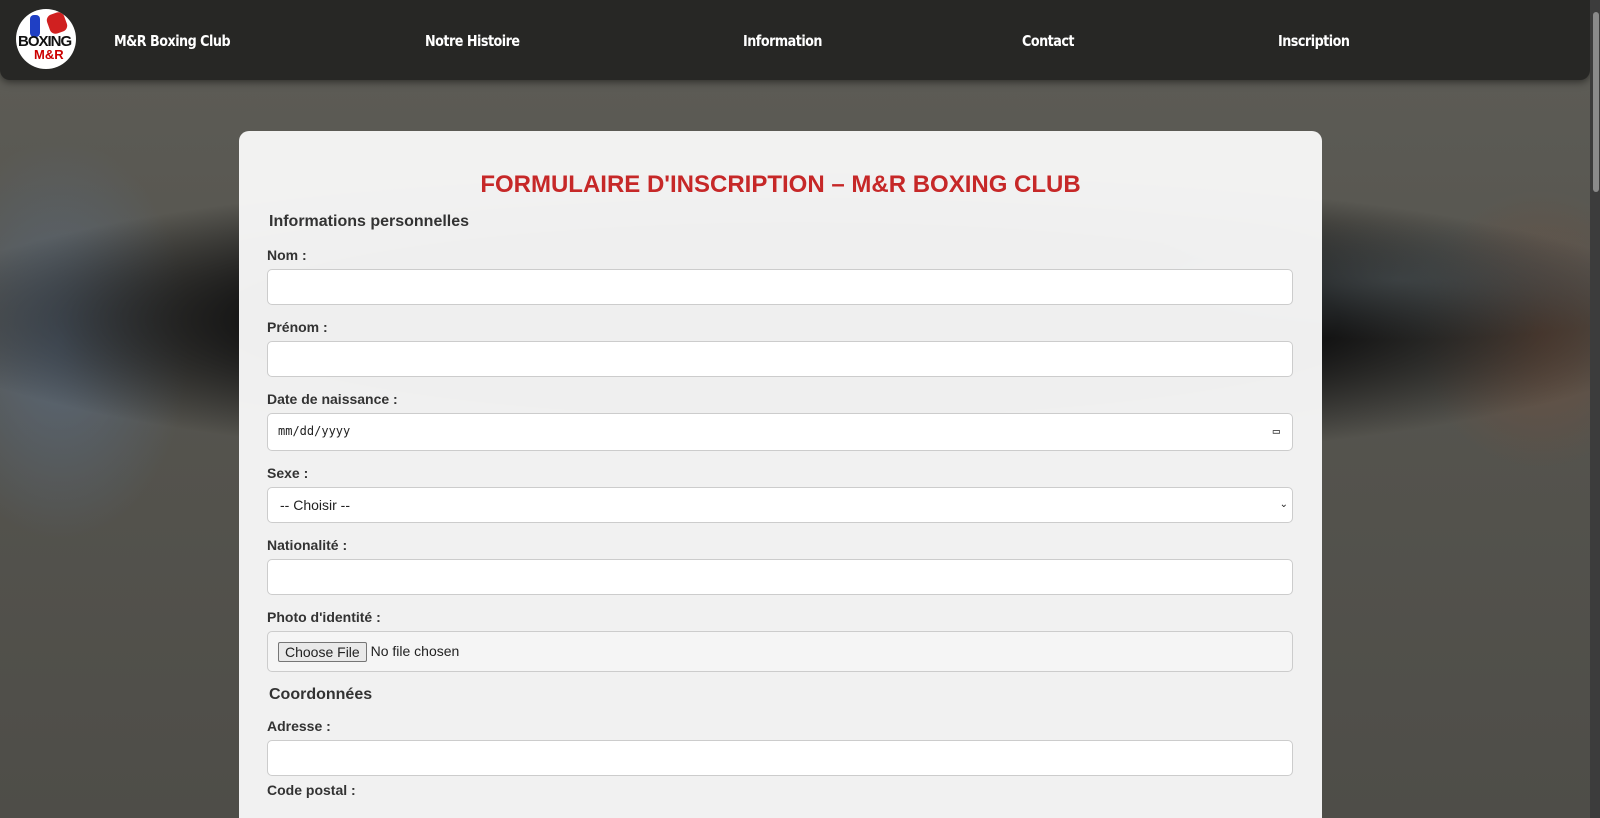 This screenshot has width=1600, height=818. What do you see at coordinates (1276, 431) in the screenshot?
I see `calendar-icon: ▭` at bounding box center [1276, 431].